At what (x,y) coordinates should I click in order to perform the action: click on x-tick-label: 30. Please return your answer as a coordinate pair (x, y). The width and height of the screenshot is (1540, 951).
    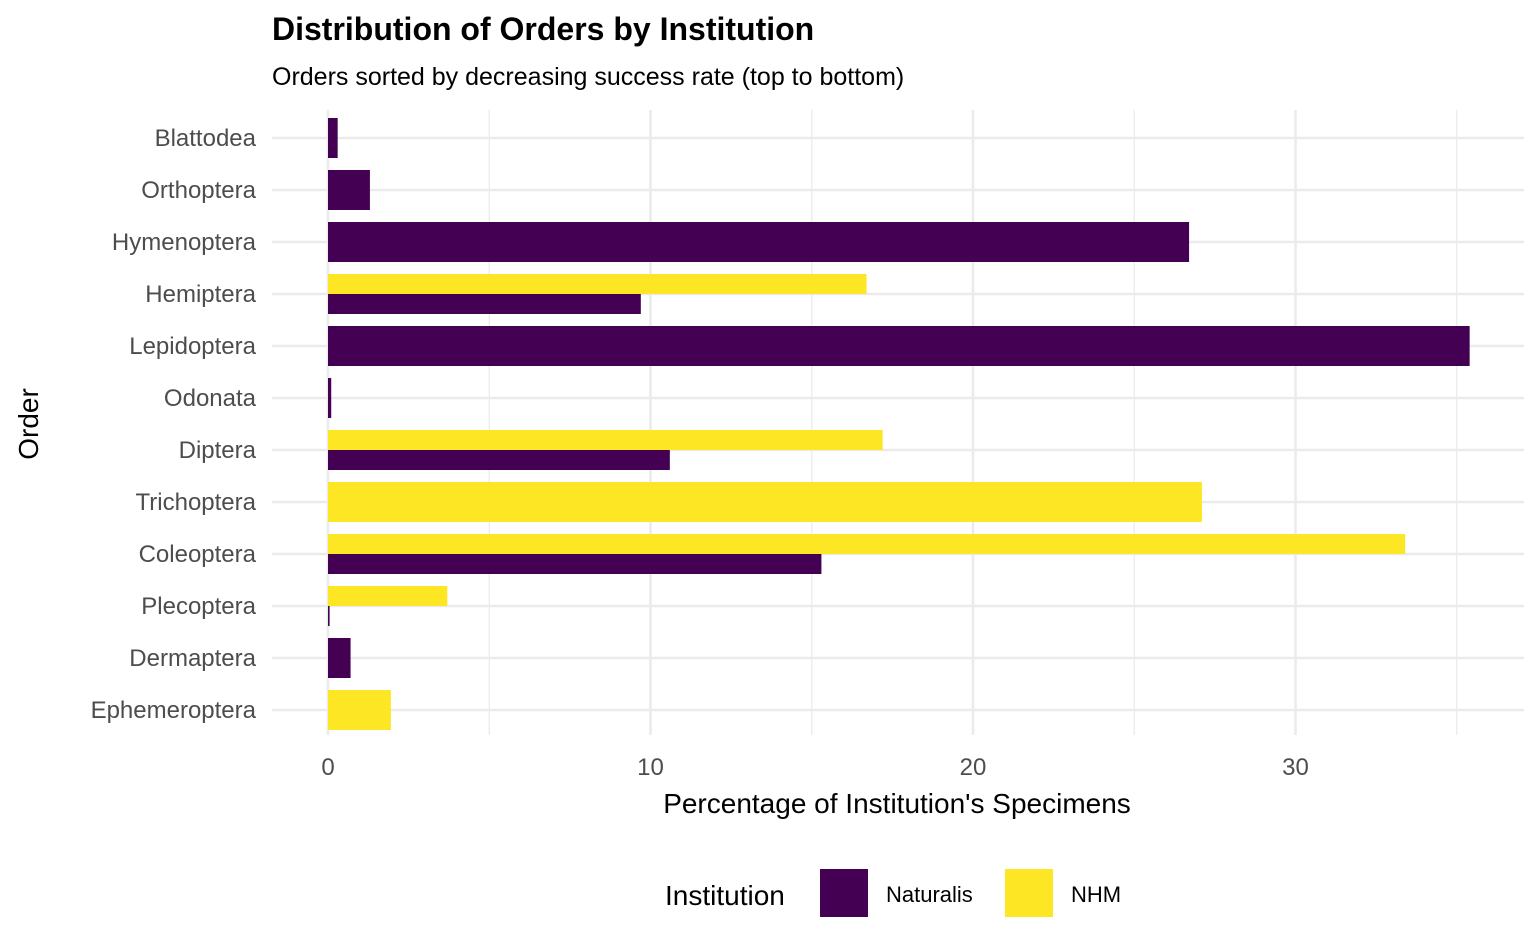
    Looking at the image, I should click on (1295, 767).